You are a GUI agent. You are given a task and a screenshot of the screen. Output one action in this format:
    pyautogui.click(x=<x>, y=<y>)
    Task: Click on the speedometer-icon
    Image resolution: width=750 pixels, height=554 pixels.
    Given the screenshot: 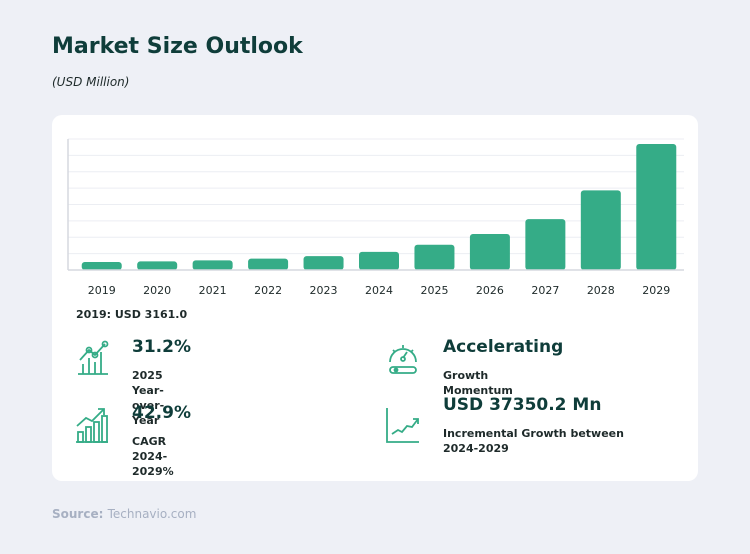 What is the action you would take?
    pyautogui.click(x=403, y=359)
    